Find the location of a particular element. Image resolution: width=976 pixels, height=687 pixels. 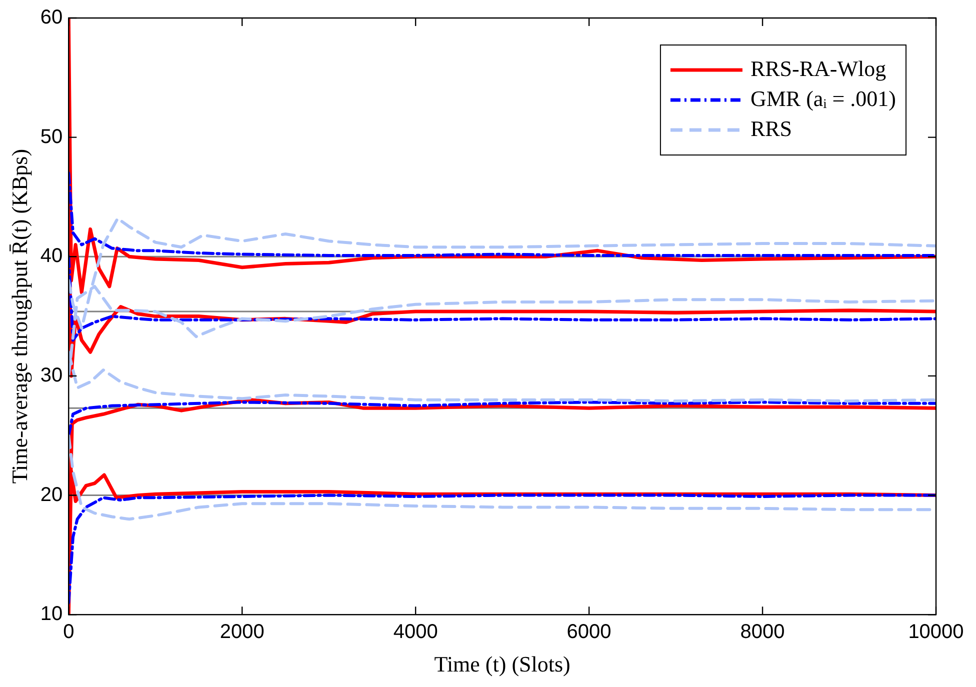

x-axis-title: Time (t) (Slots) is located at coordinates (502, 664).